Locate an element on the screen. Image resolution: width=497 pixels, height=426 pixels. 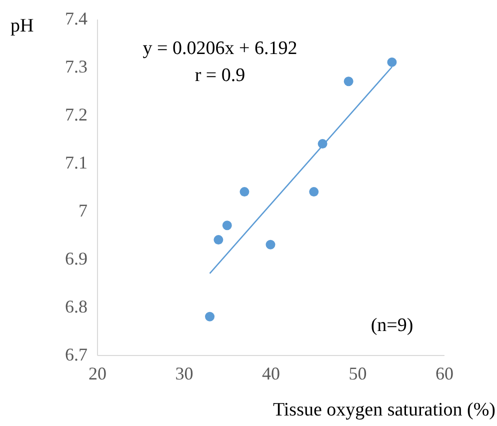
y-tick-label: 7.3 is located at coordinates (76, 66).